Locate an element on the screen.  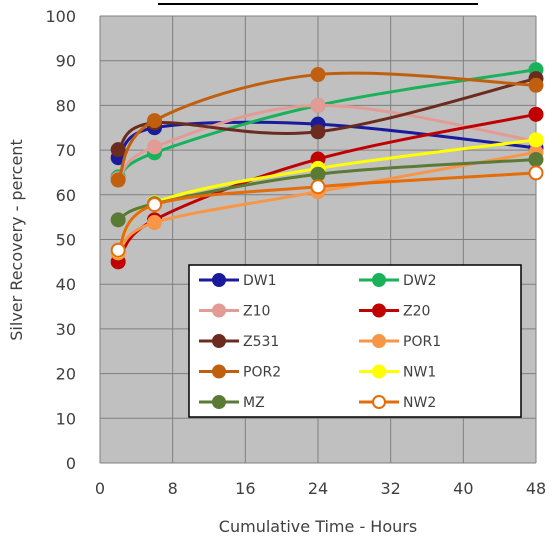
data-point-z20 is located at coordinates (536, 114).